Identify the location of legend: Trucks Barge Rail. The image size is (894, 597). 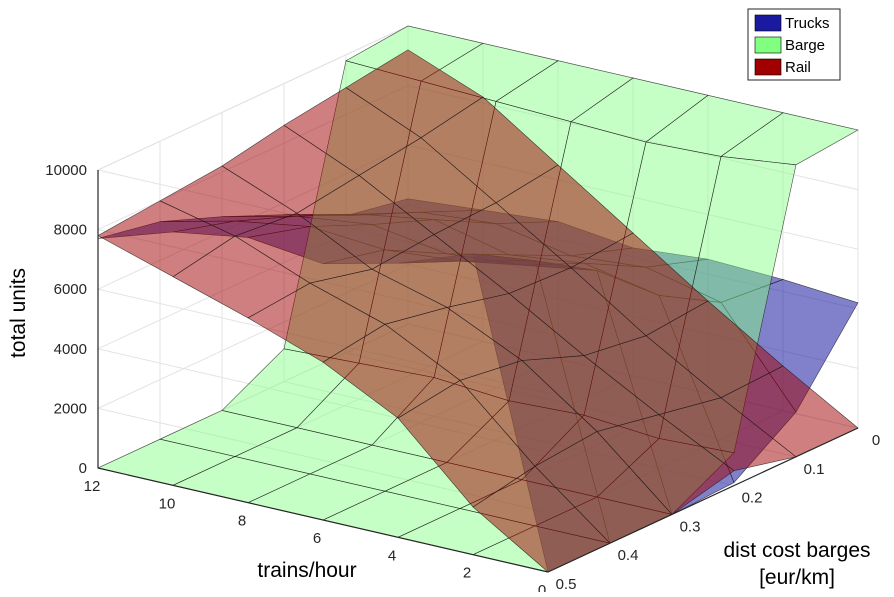
(794, 44).